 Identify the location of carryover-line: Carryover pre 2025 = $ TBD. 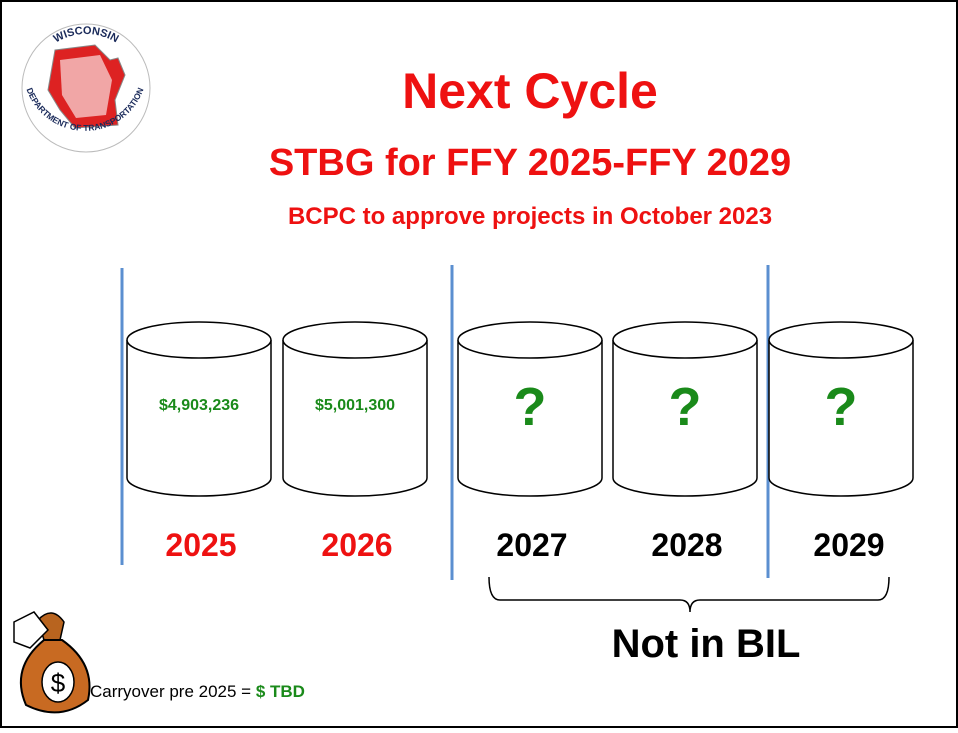
(197, 691).